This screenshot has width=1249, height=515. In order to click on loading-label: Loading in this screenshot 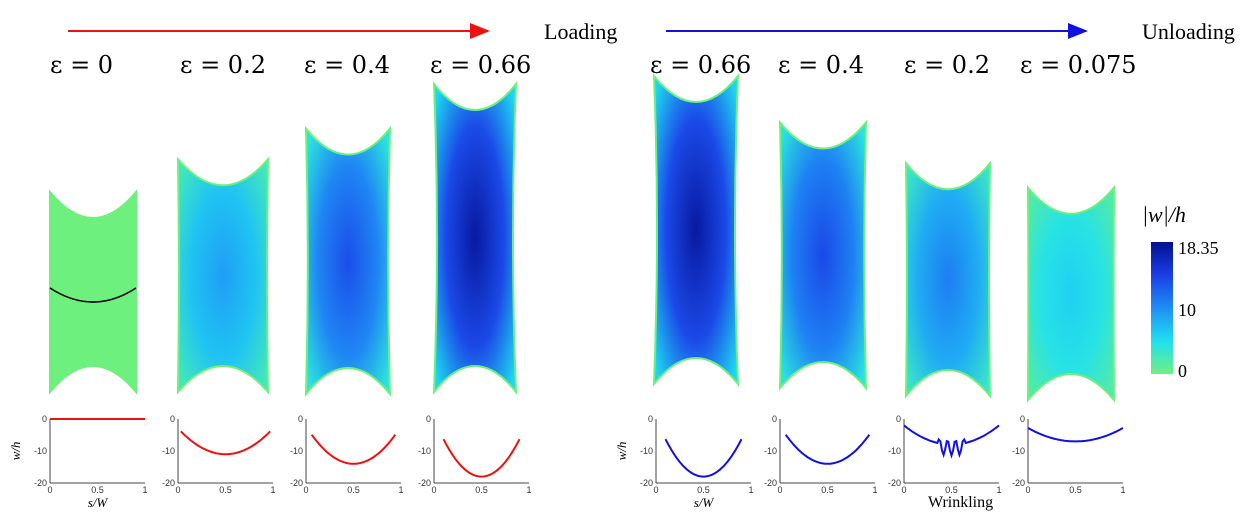, I will do `click(580, 31)`.